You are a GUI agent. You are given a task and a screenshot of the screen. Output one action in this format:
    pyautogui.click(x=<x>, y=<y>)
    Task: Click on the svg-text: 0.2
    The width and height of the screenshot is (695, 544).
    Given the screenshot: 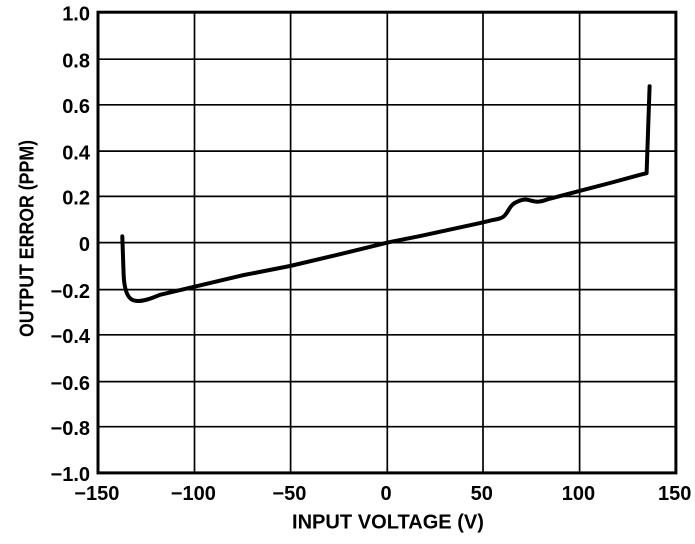 What is the action you would take?
    pyautogui.click(x=76, y=199)
    